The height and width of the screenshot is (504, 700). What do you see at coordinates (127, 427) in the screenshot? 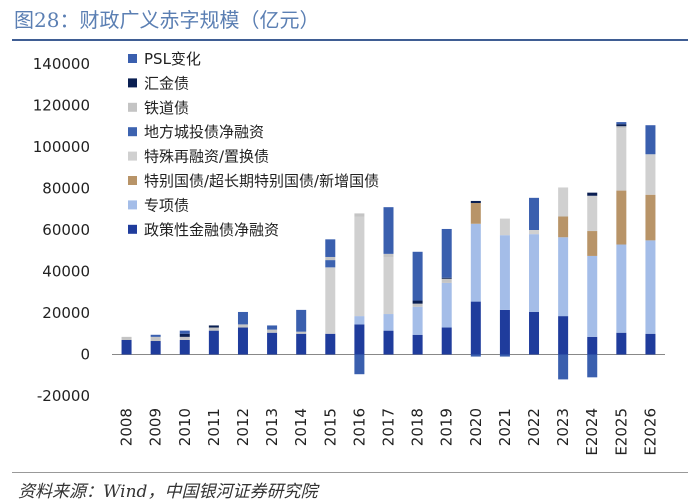
I see `x-tick-label: 2008` at bounding box center [127, 427].